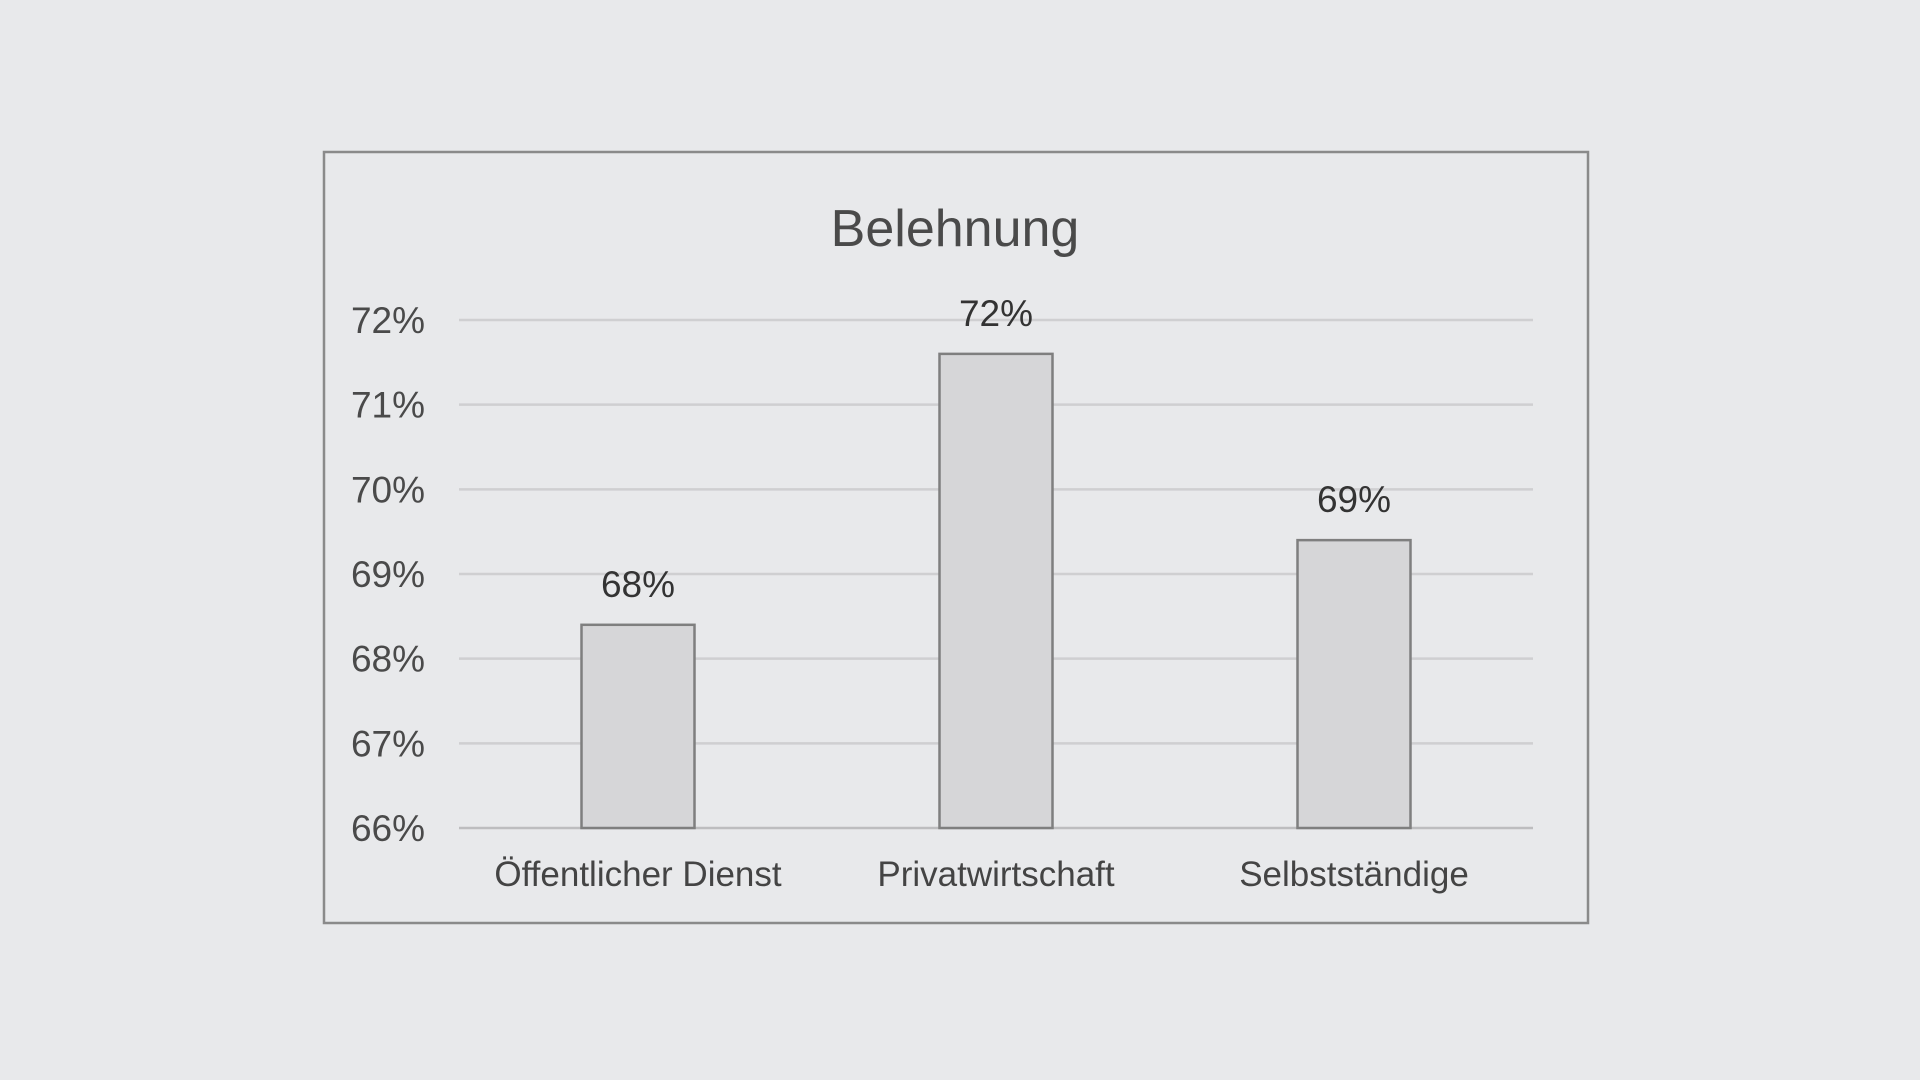  I want to click on x-tick-label: Öffentlicher Dienst, so click(638, 874).